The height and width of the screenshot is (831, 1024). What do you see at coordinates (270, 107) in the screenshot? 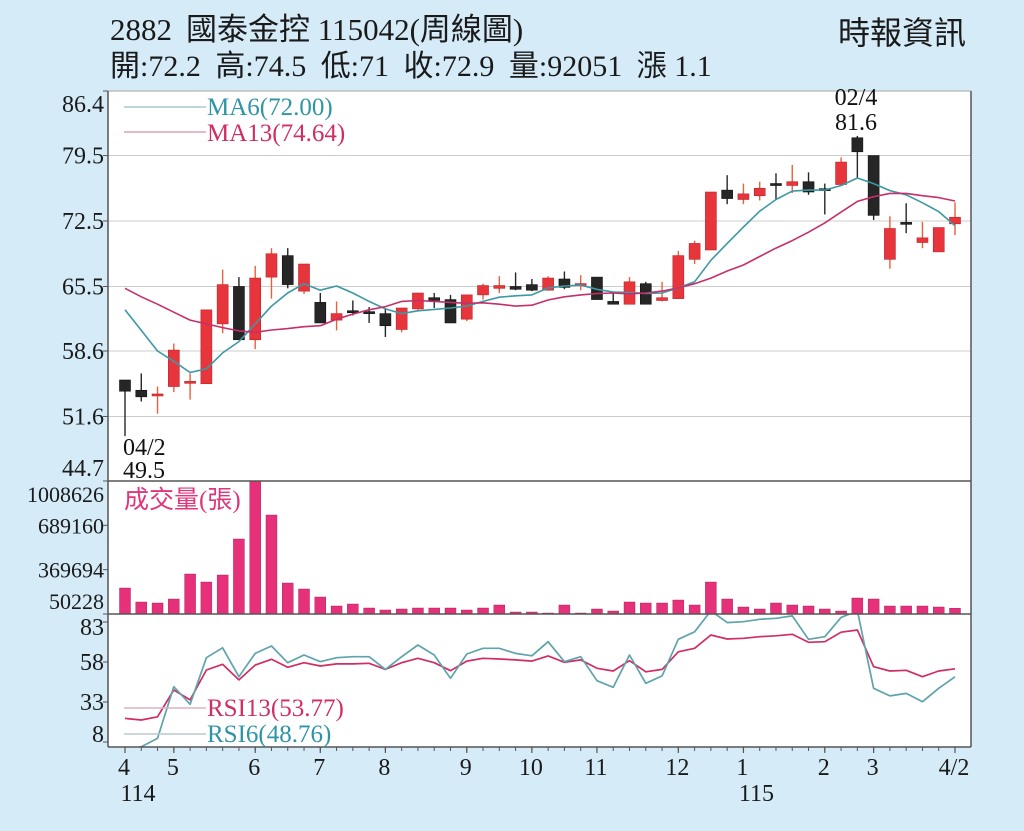
I see `ma6-legend-label: MA6(72.00)` at bounding box center [270, 107].